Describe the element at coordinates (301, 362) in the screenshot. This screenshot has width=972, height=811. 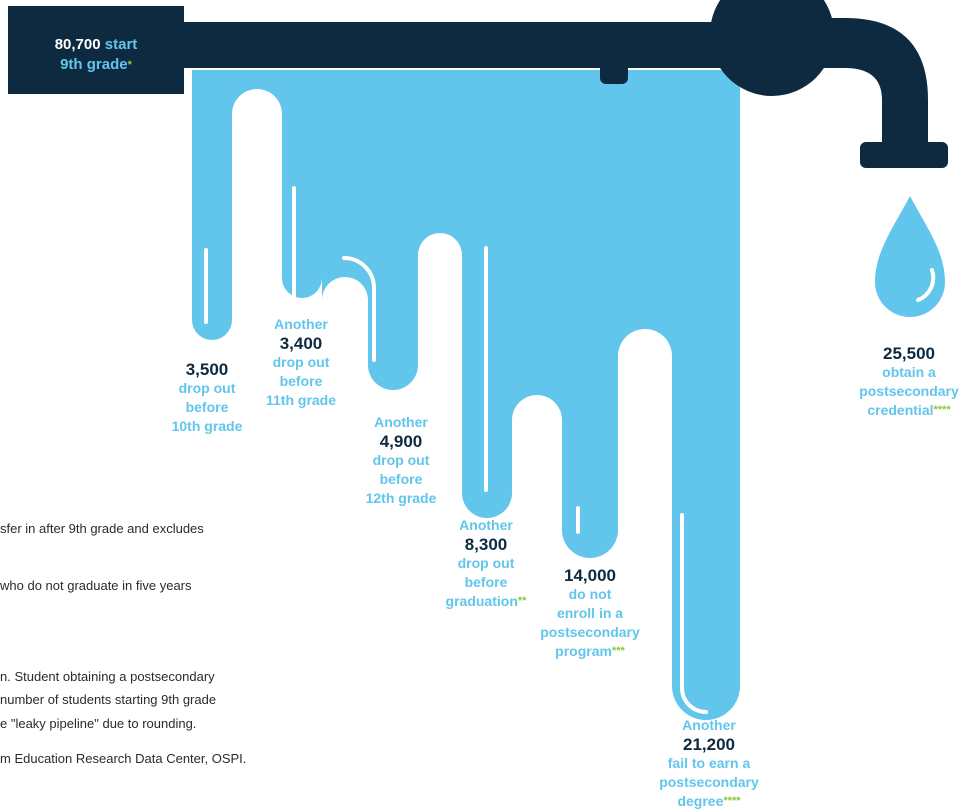
I see `step-label-2: Another 3,400 drop out before 11th grade` at that location.